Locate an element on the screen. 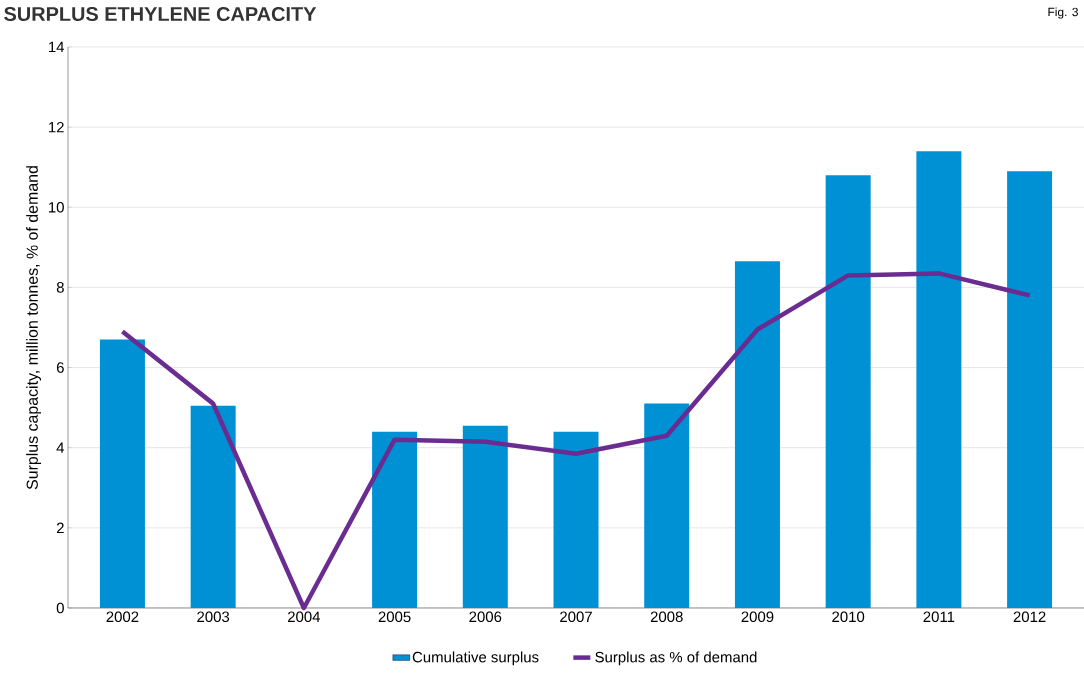 The width and height of the screenshot is (1084, 673). y-tick-label: 12 is located at coordinates (56, 127).